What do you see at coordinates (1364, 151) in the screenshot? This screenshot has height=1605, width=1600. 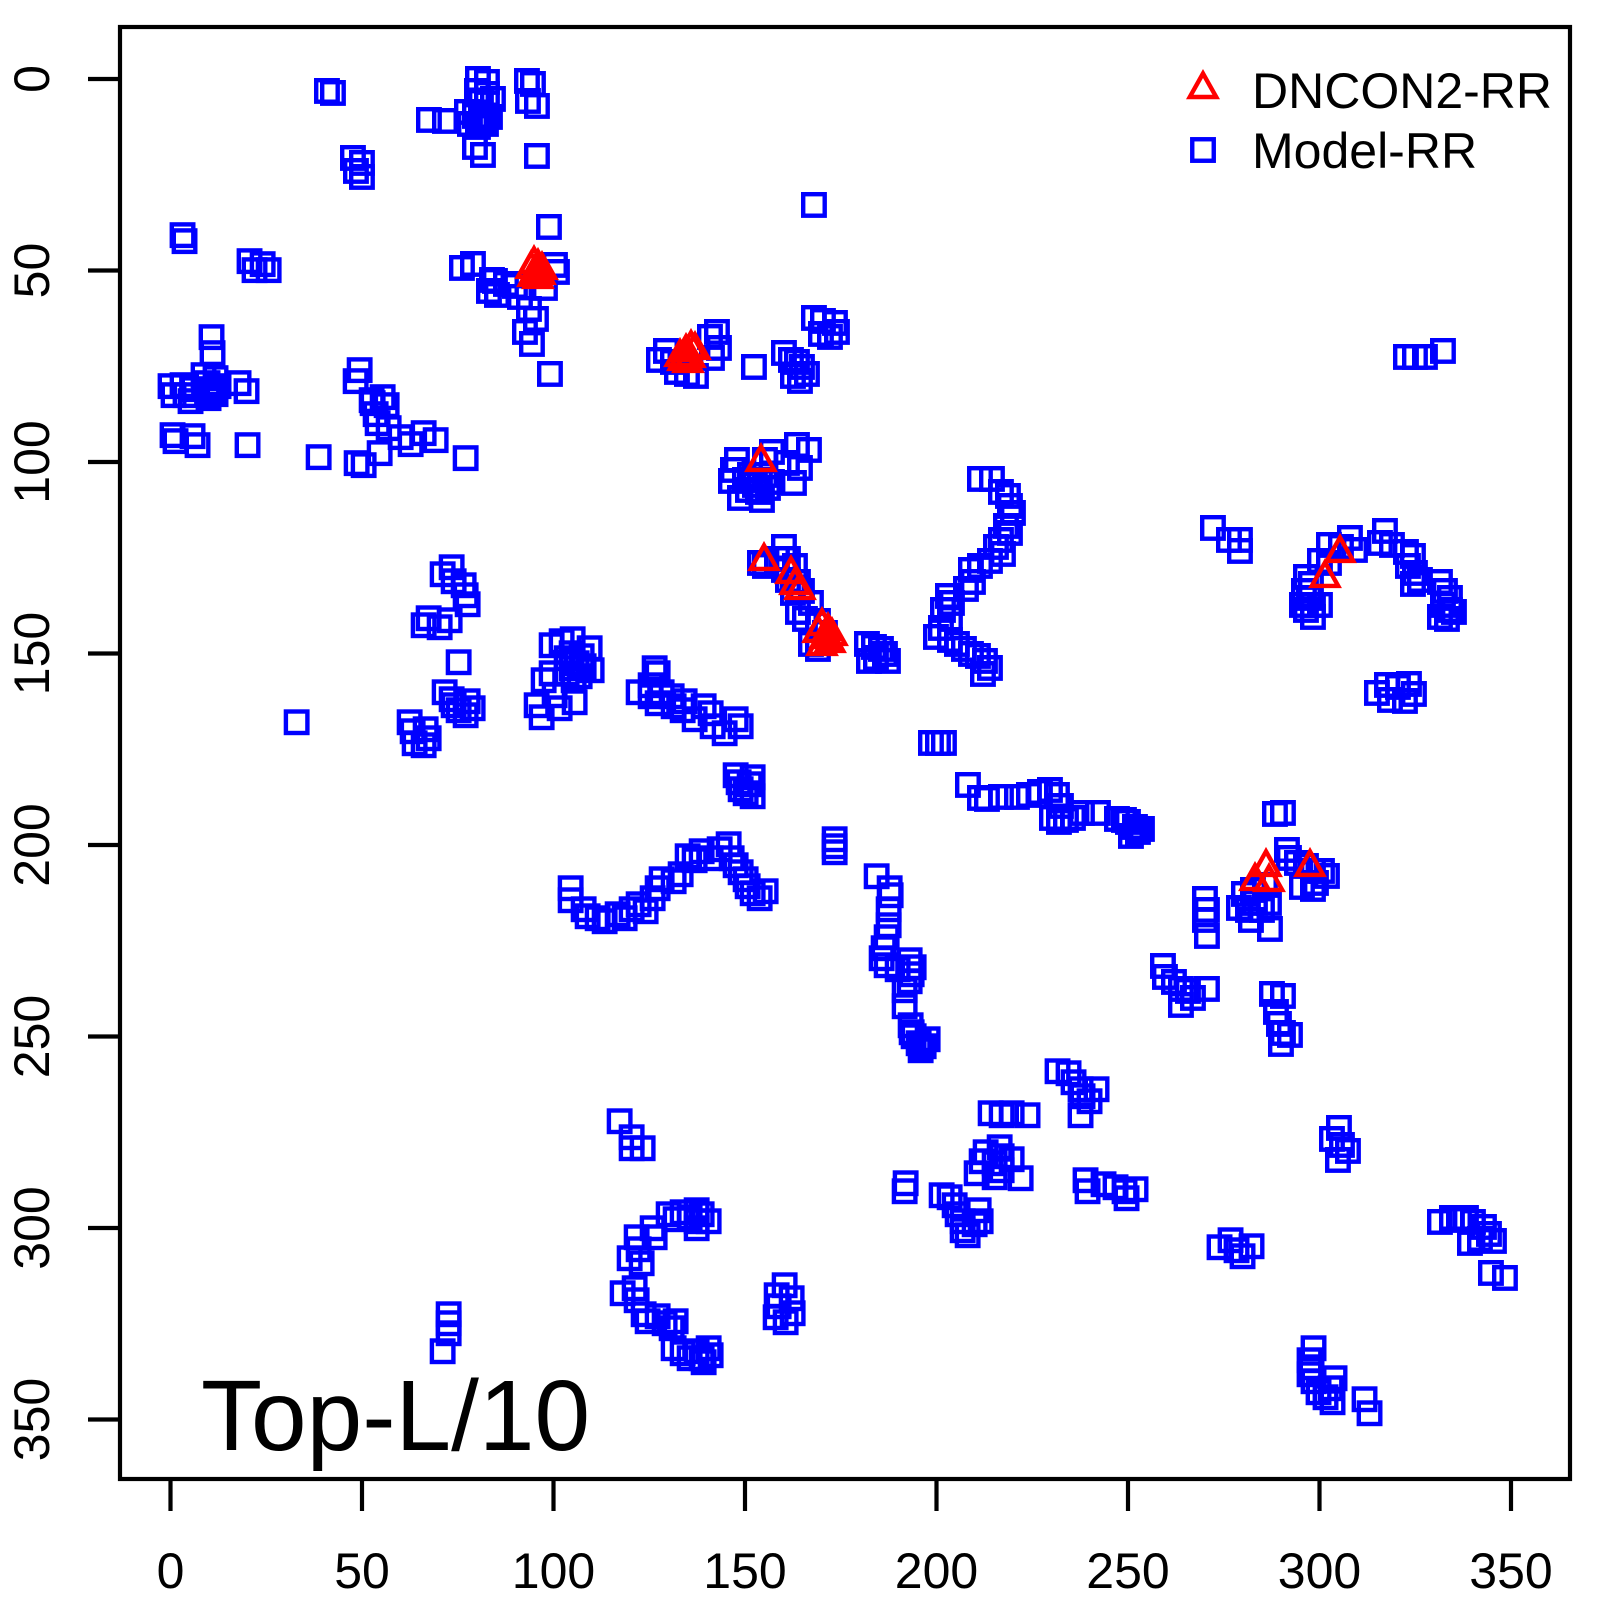 I see `svg-text: Model-RR` at bounding box center [1364, 151].